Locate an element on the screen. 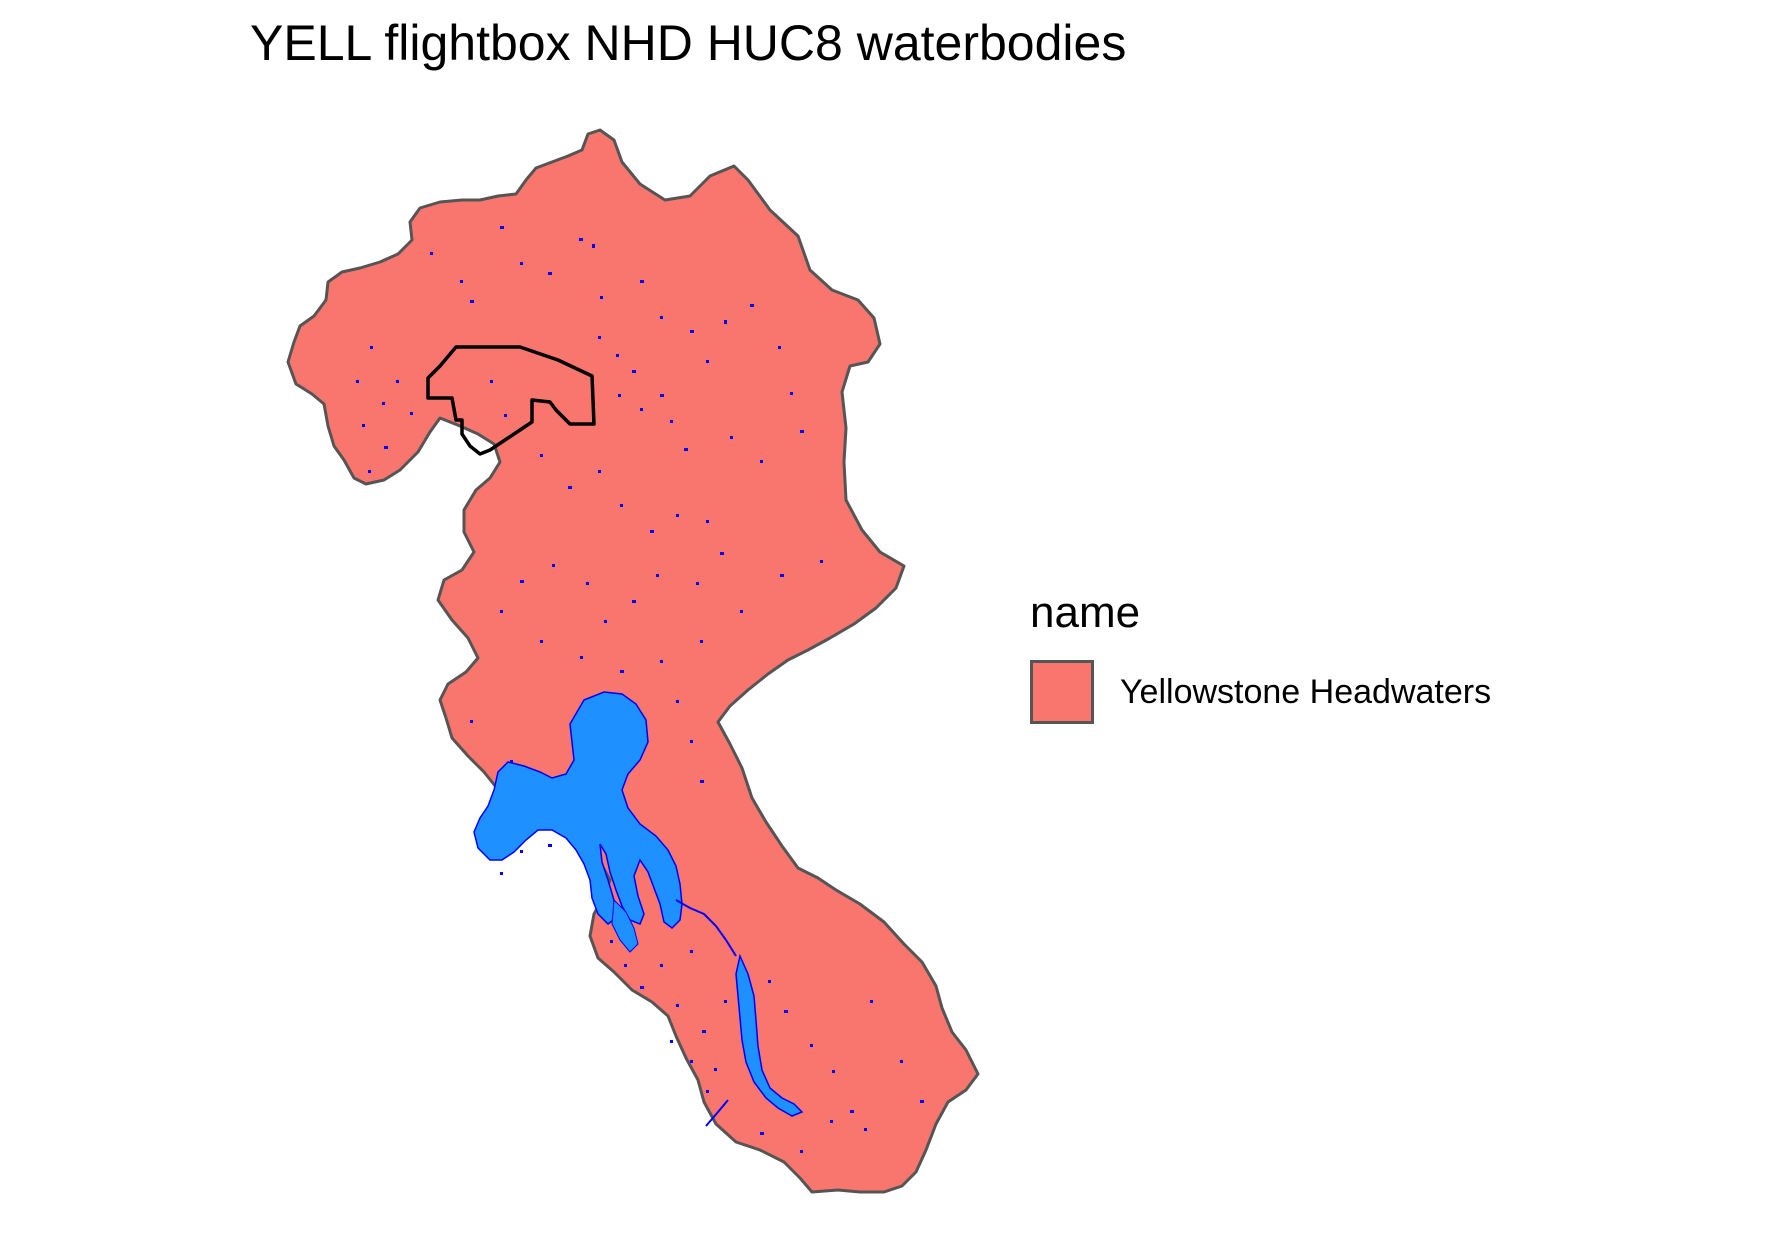  legend-entry: Yellowstone Headwaters is located at coordinates (1260, 692).